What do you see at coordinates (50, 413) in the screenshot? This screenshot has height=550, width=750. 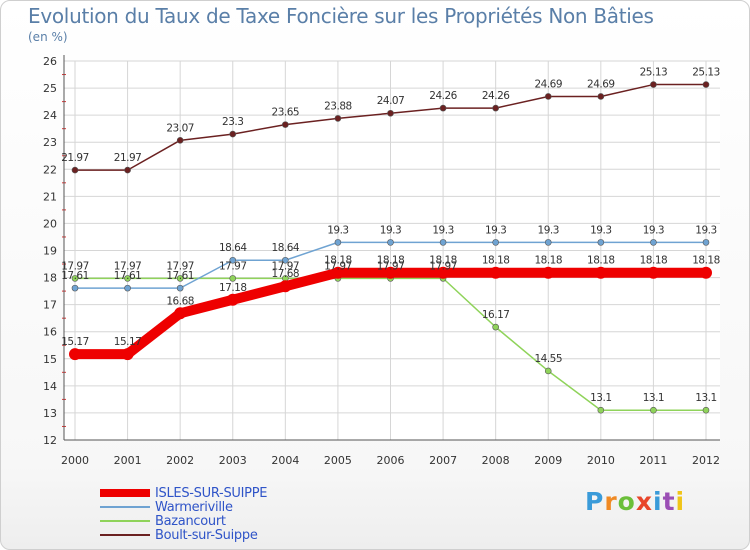 I see `y-tick-label: 13` at bounding box center [50, 413].